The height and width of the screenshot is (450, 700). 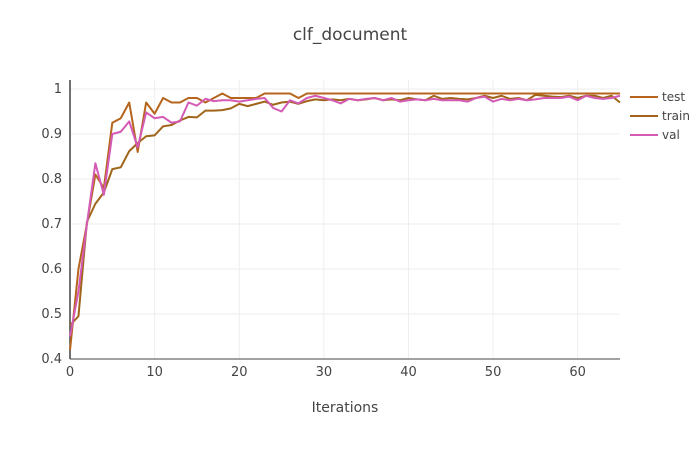 What do you see at coordinates (493, 372) in the screenshot?
I see `x-tick-label: 50` at bounding box center [493, 372].